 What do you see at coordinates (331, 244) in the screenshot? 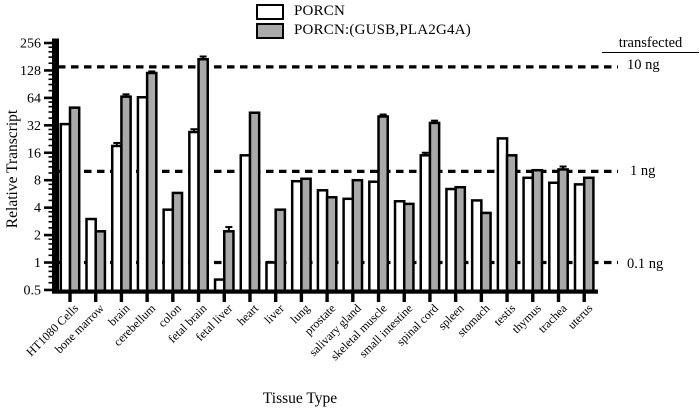
I see `bar-prostate-gusb` at bounding box center [331, 244].